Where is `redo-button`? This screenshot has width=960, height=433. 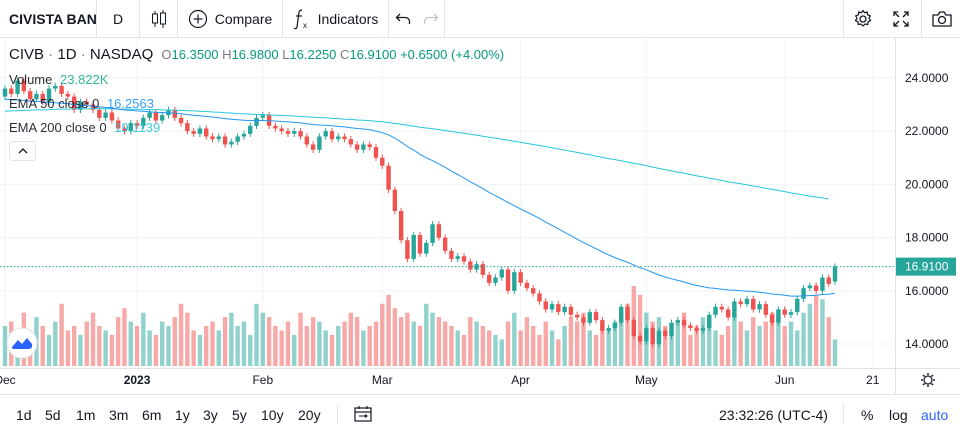
redo-button is located at coordinates (431, 18).